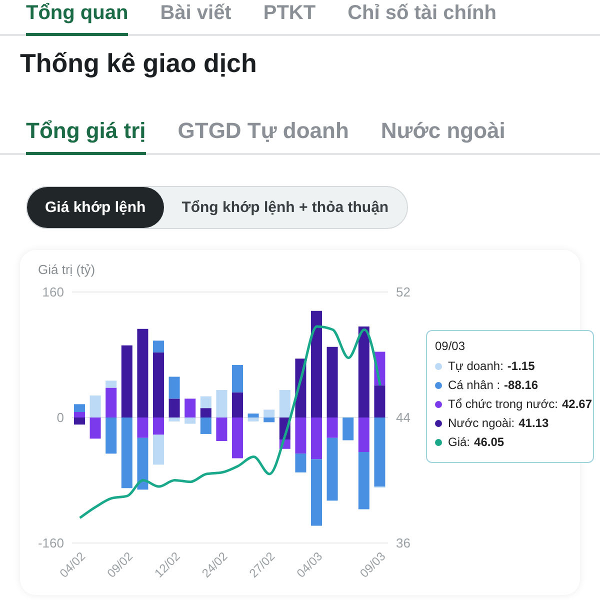 This screenshot has height=600, width=600. I want to click on chart-title: Thống kê giao dịch, so click(138, 63).